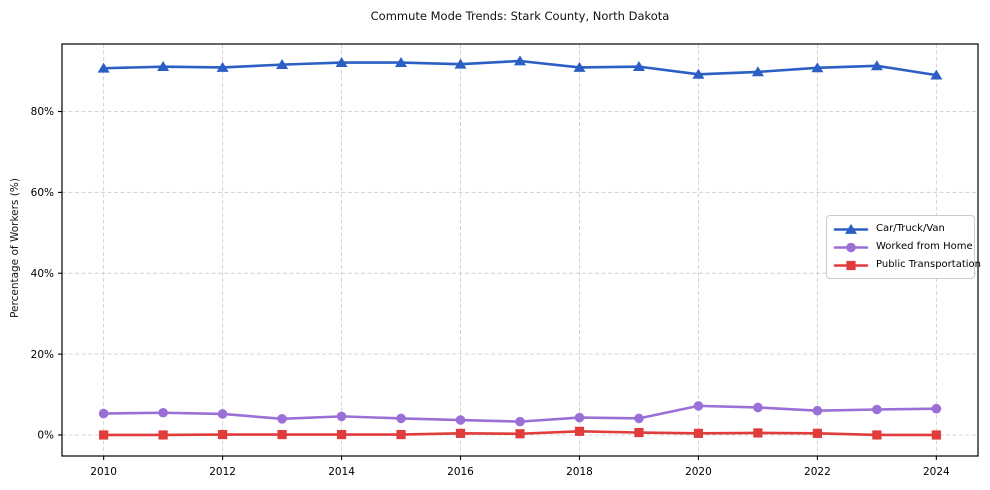 The width and height of the screenshot is (990, 490). I want to click on x-tick-label: 2010, so click(103, 472).